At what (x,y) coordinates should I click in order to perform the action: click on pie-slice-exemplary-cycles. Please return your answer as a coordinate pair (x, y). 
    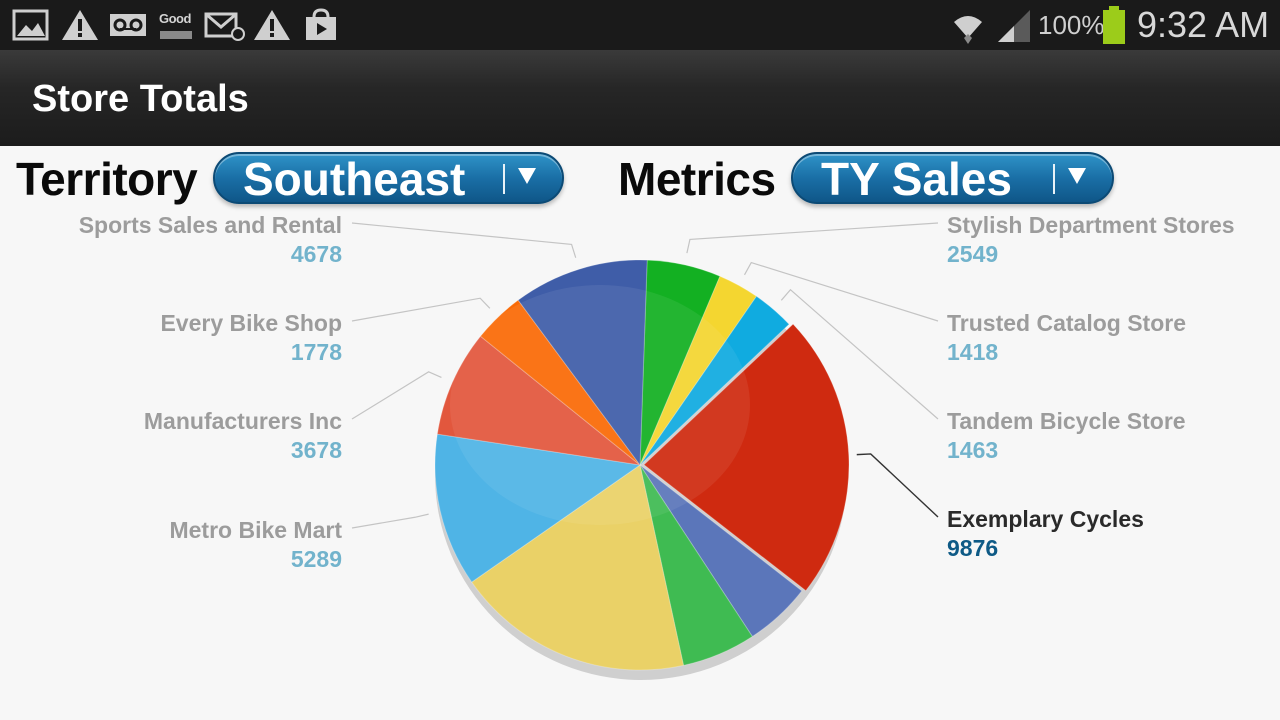
    Looking at the image, I should click on (746, 457).